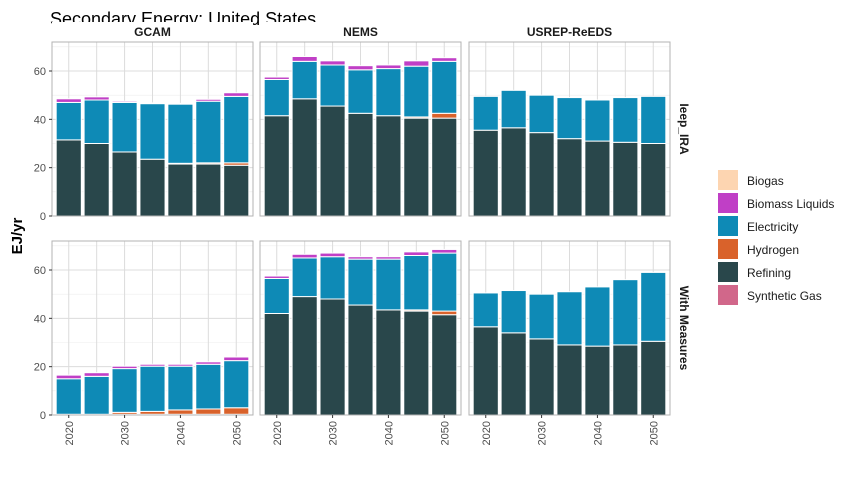 The width and height of the screenshot is (864, 480). Describe the element at coordinates (126, 433) in the screenshot. I see `x-tick-label: 2030` at that location.